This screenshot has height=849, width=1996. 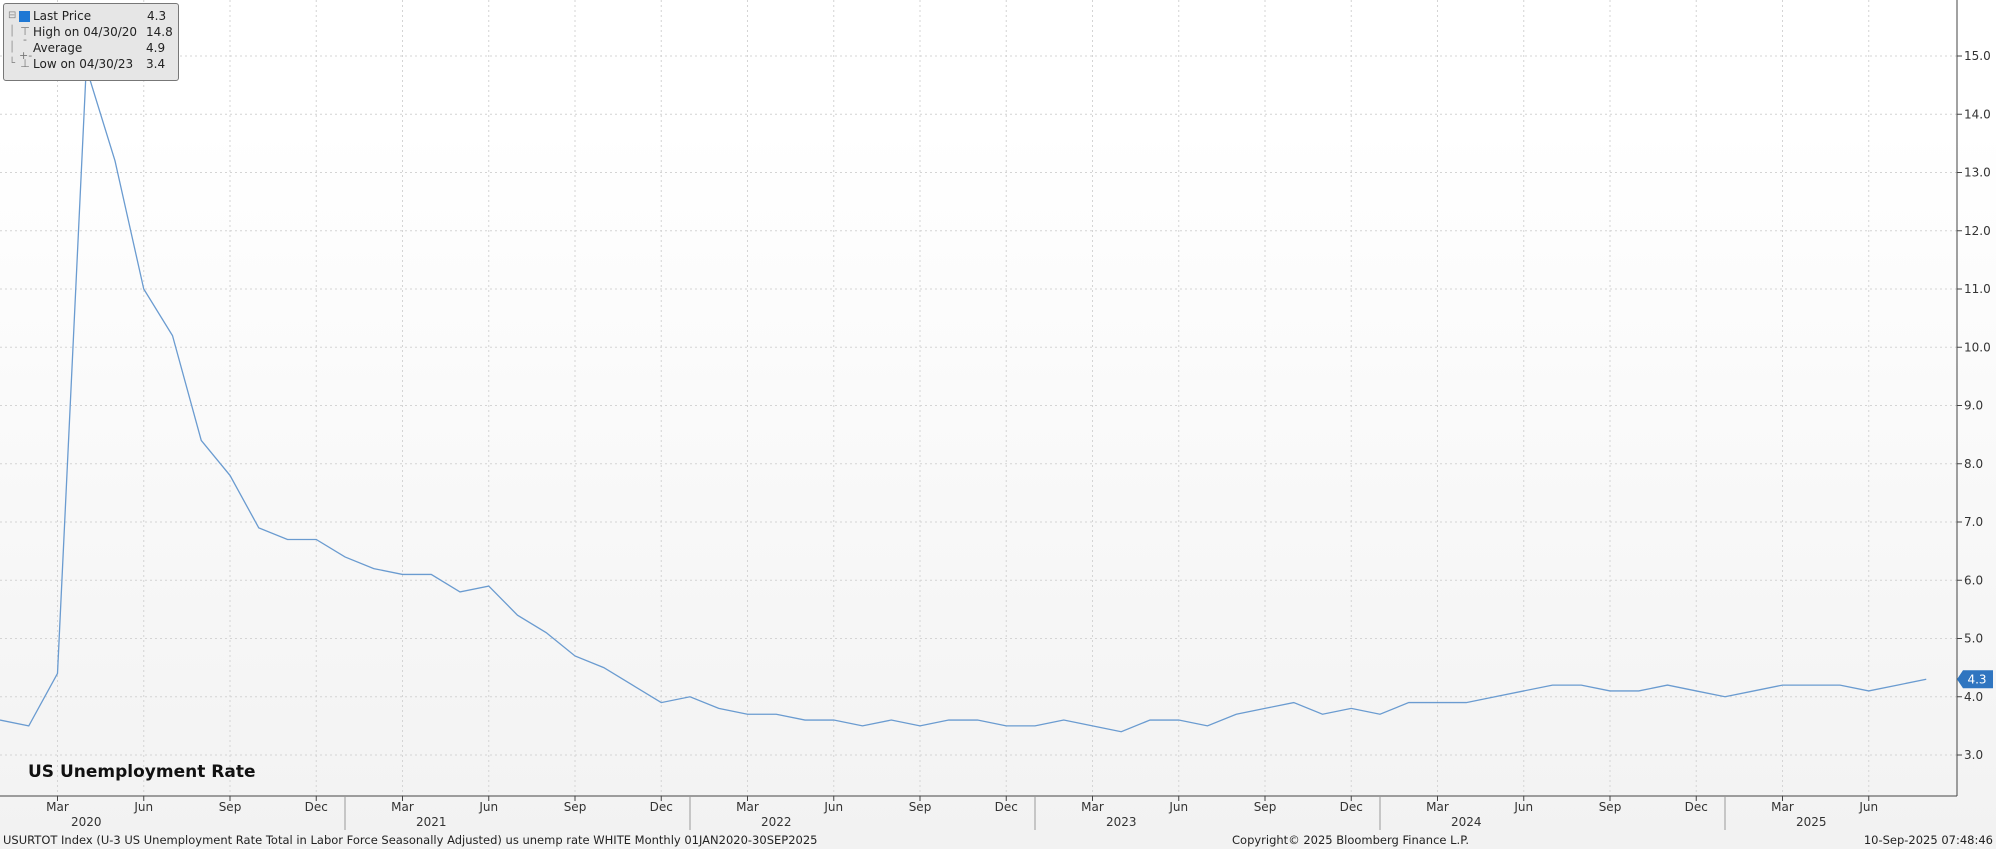 I want to click on y-tick-label: 11.0, so click(x=1977, y=289).